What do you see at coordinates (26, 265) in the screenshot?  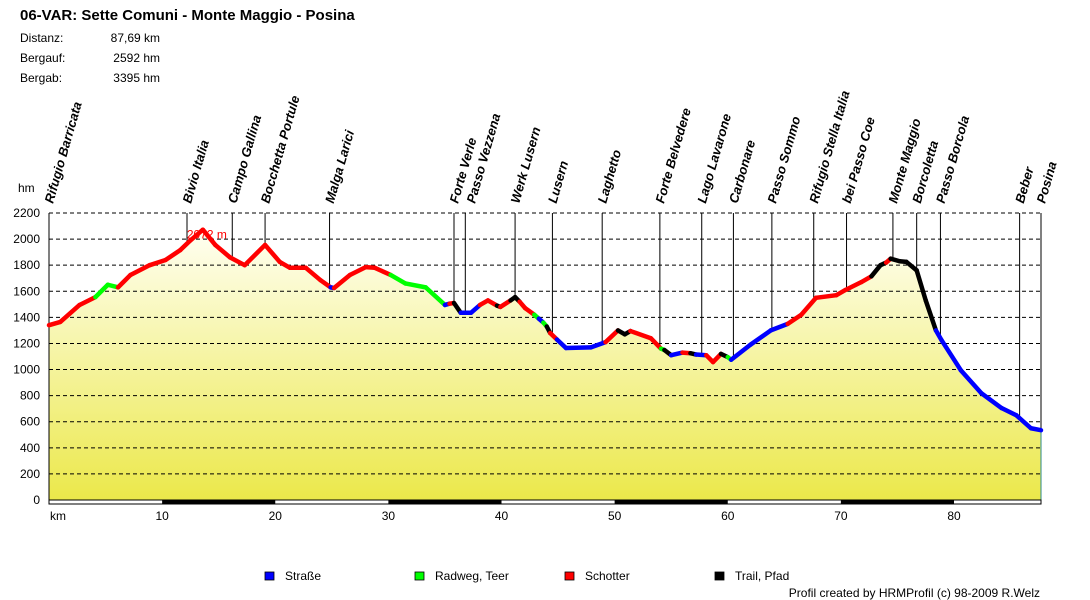 I see `y-tick-label: 1800` at bounding box center [26, 265].